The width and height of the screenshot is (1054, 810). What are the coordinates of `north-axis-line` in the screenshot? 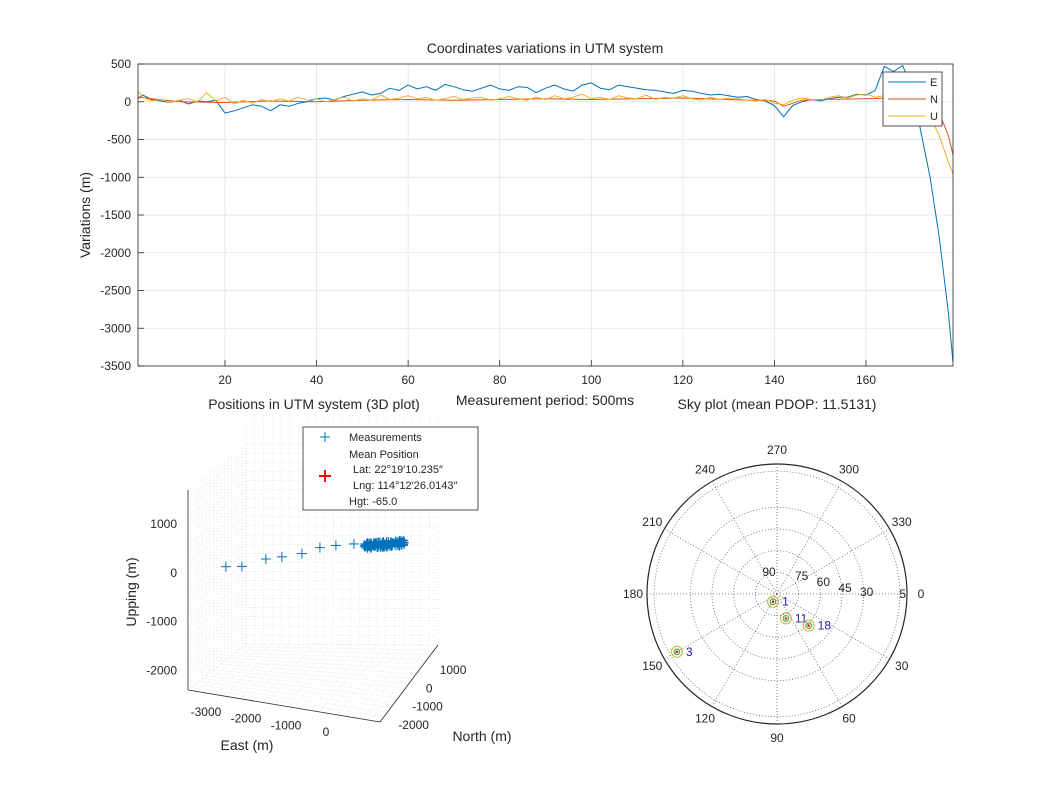 It's located at (409, 683).